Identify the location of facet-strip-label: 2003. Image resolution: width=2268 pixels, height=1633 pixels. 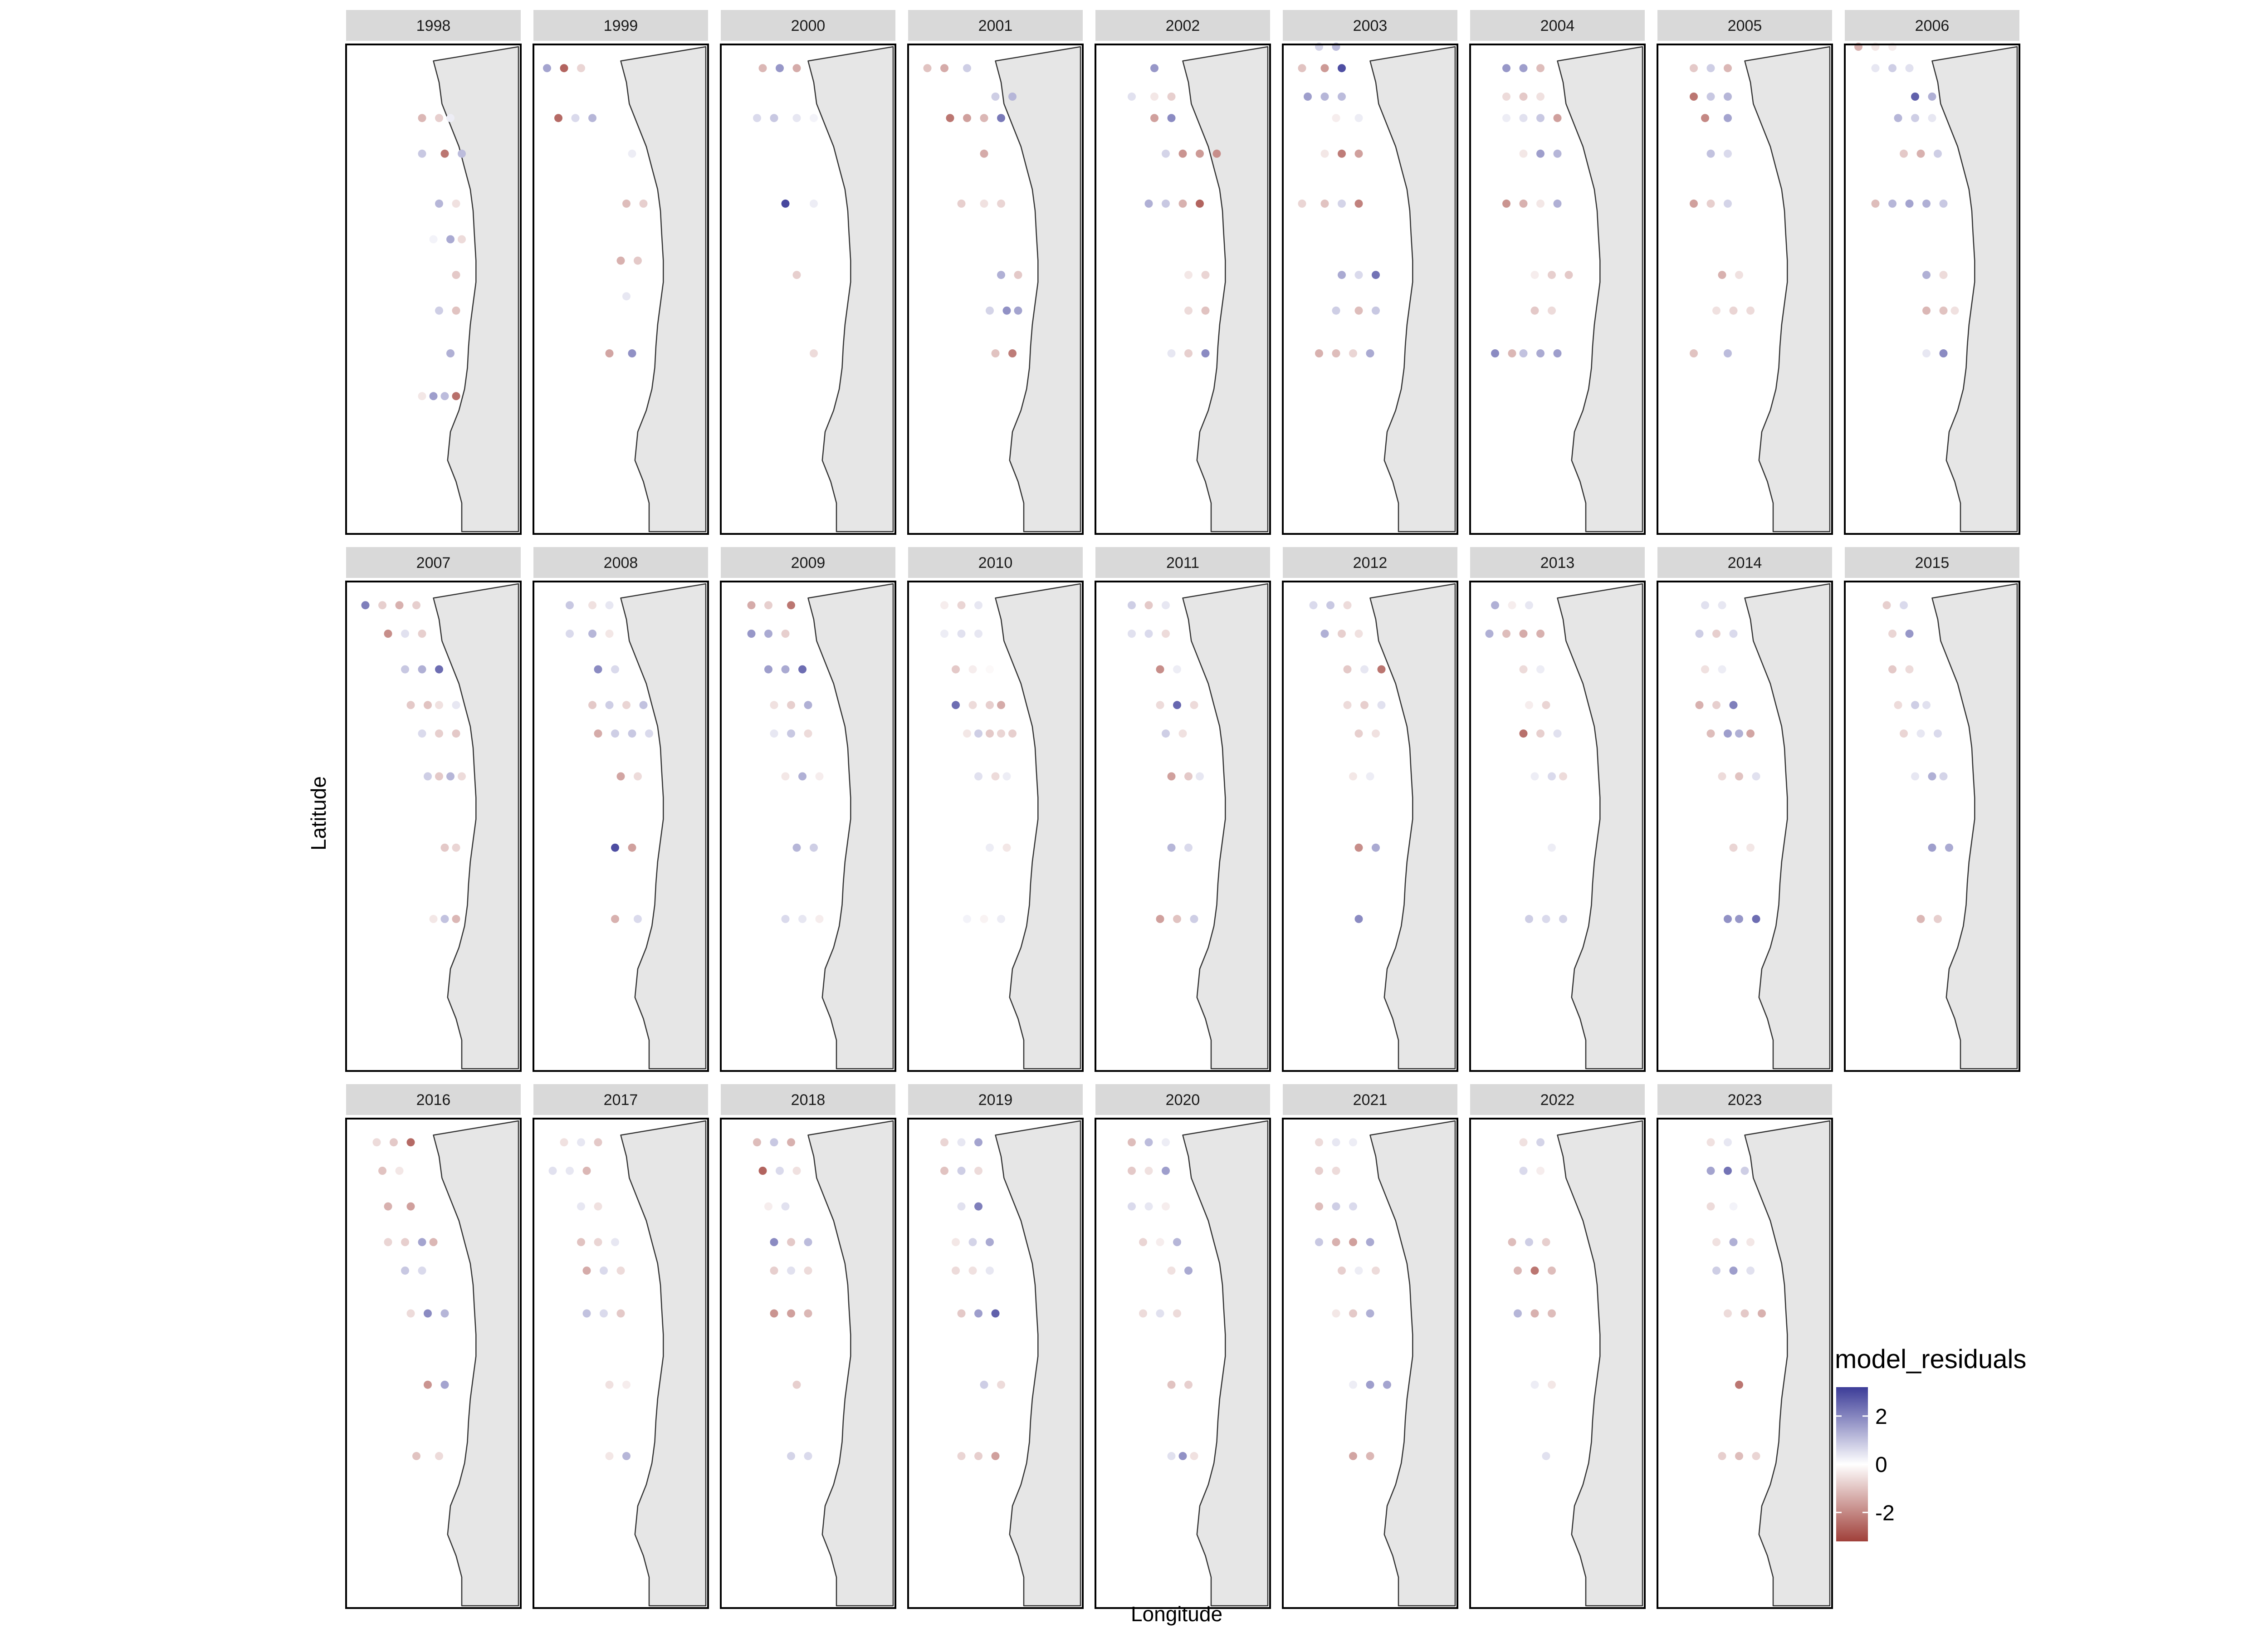
(1371, 25).